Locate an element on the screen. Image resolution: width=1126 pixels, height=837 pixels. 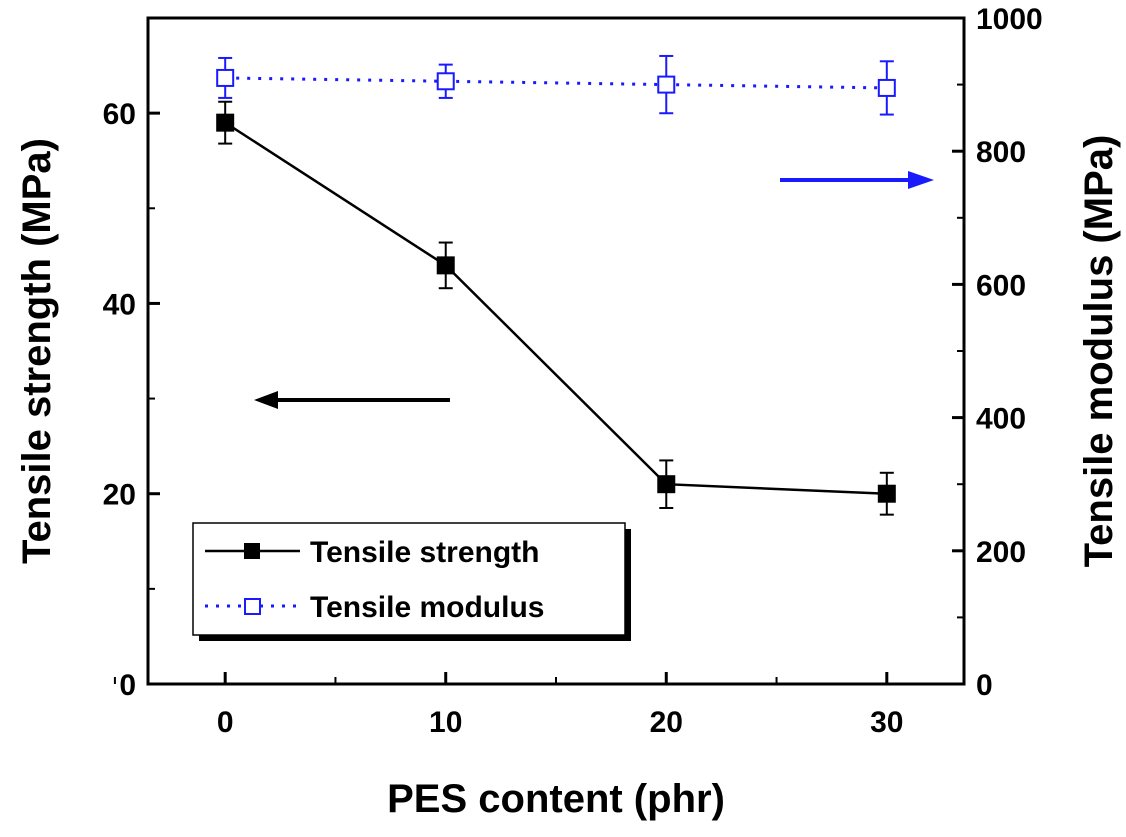
y-left-axis-title: Tensile strength (MPa) is located at coordinates (37, 351).